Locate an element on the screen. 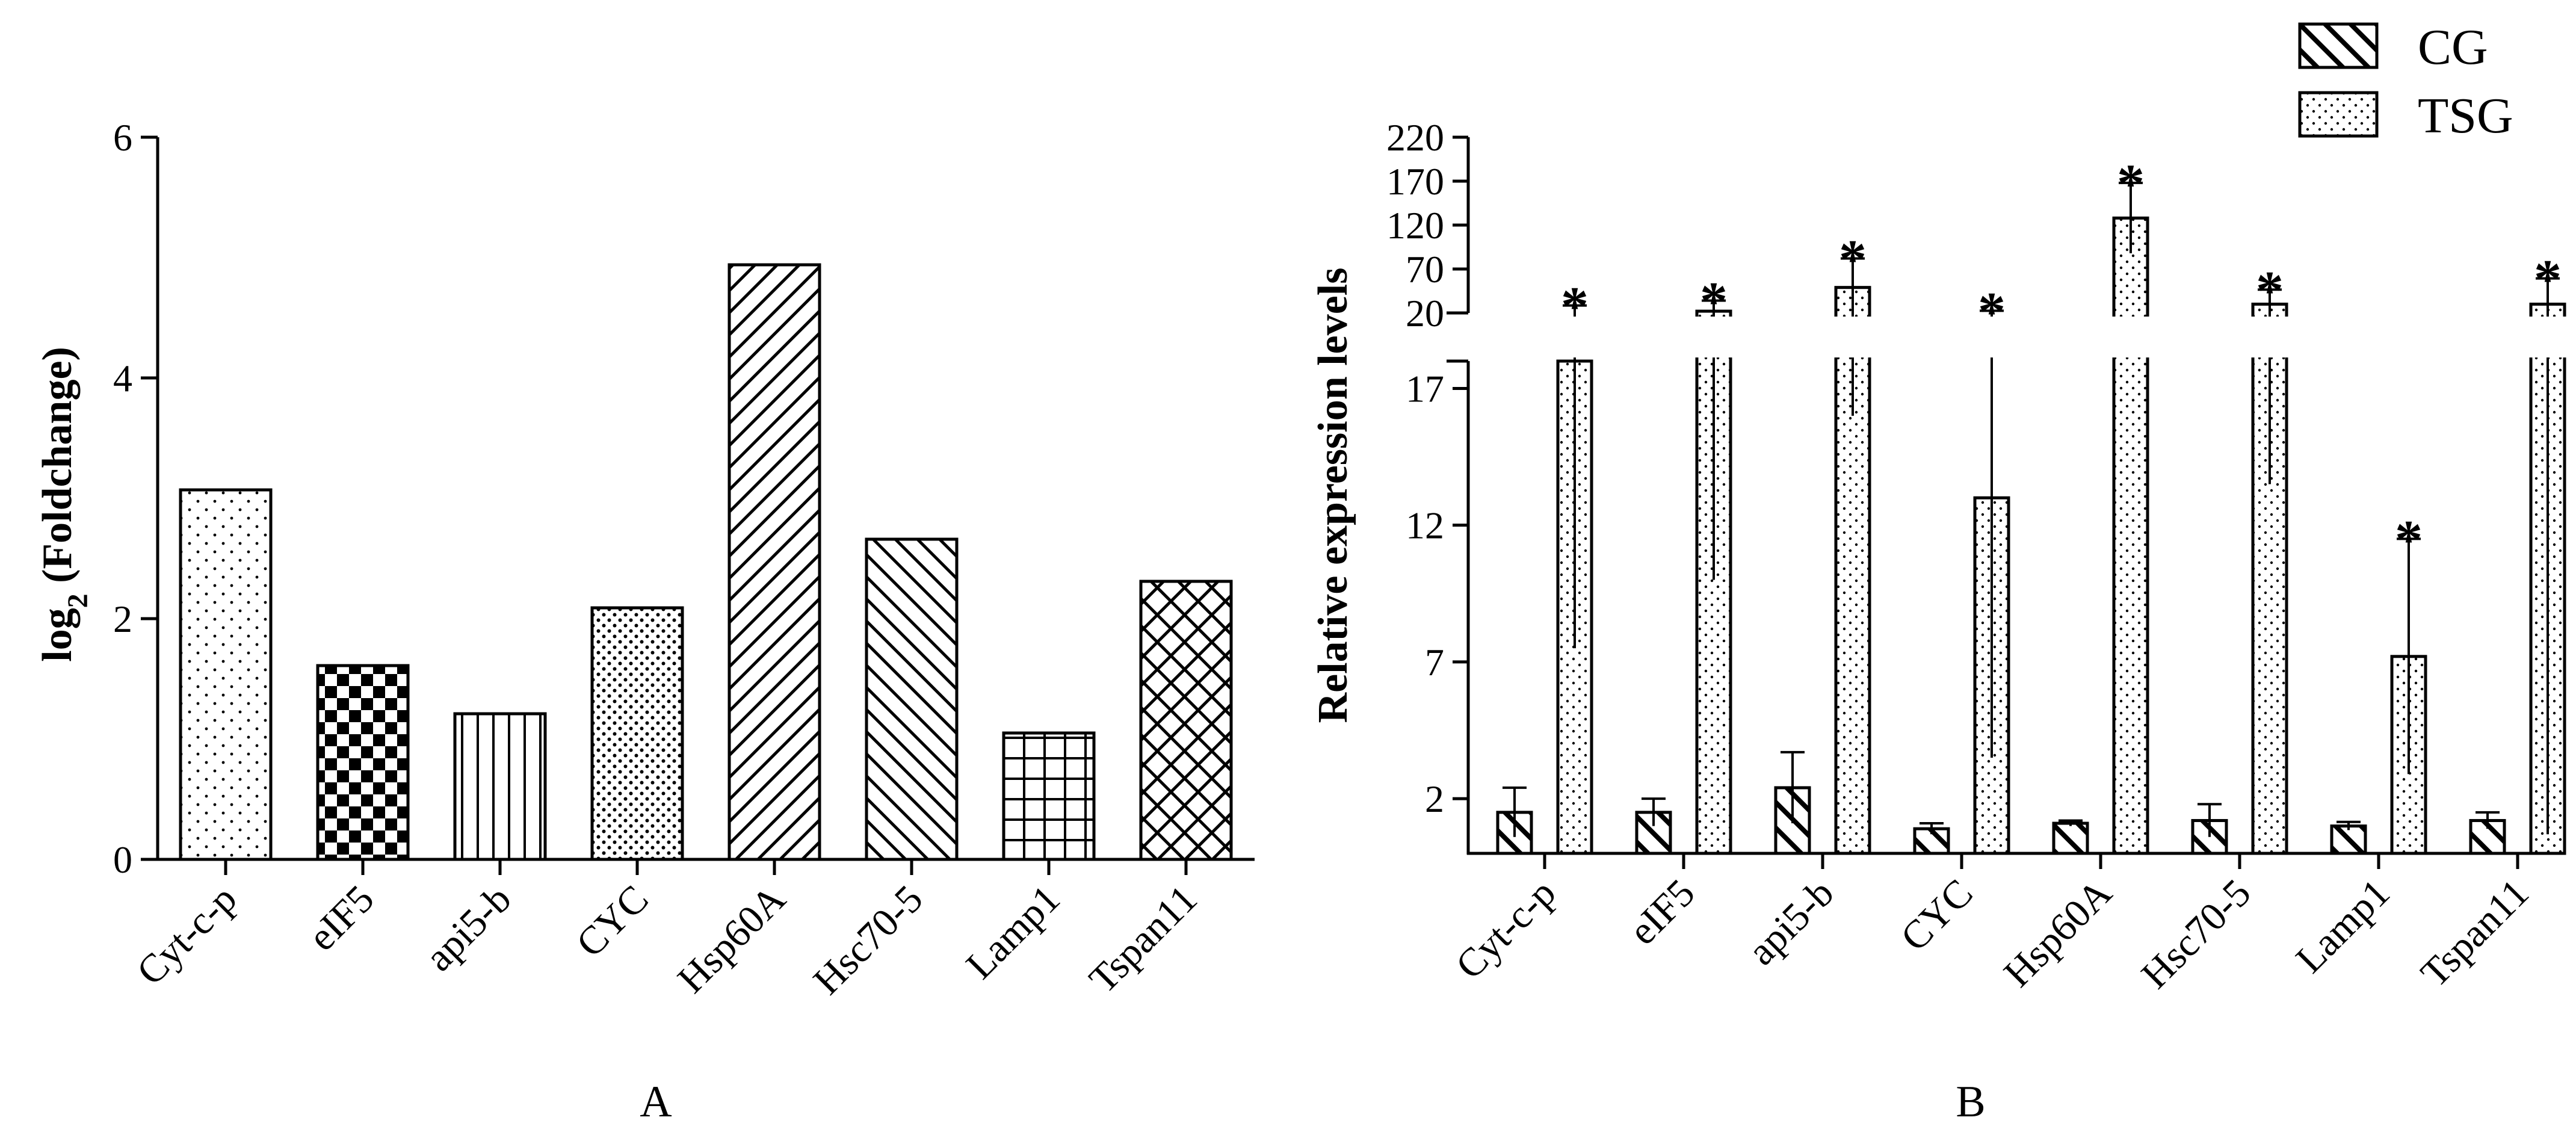 This screenshot has width=2576, height=1132. legend-swatch-cg is located at coordinates (2338, 45).